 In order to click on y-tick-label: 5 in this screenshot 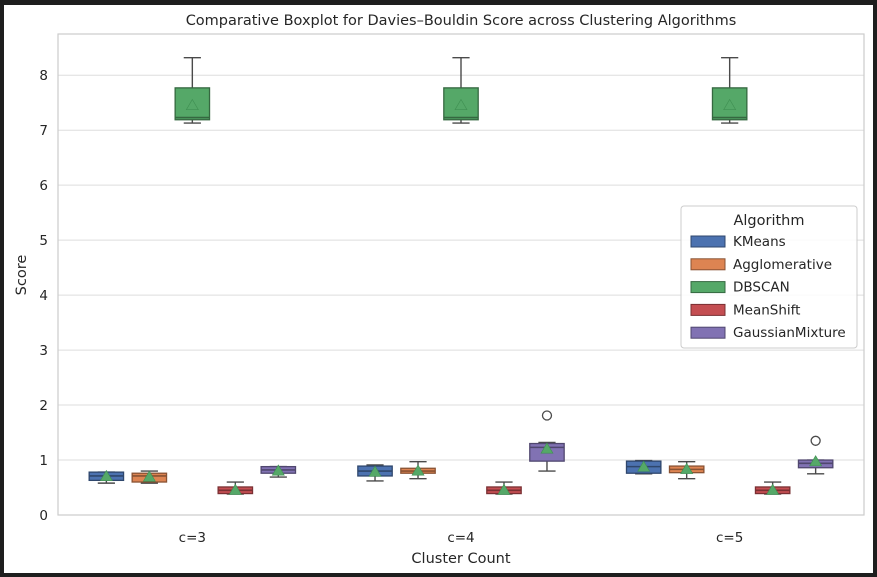, I will do `click(43, 241)`.